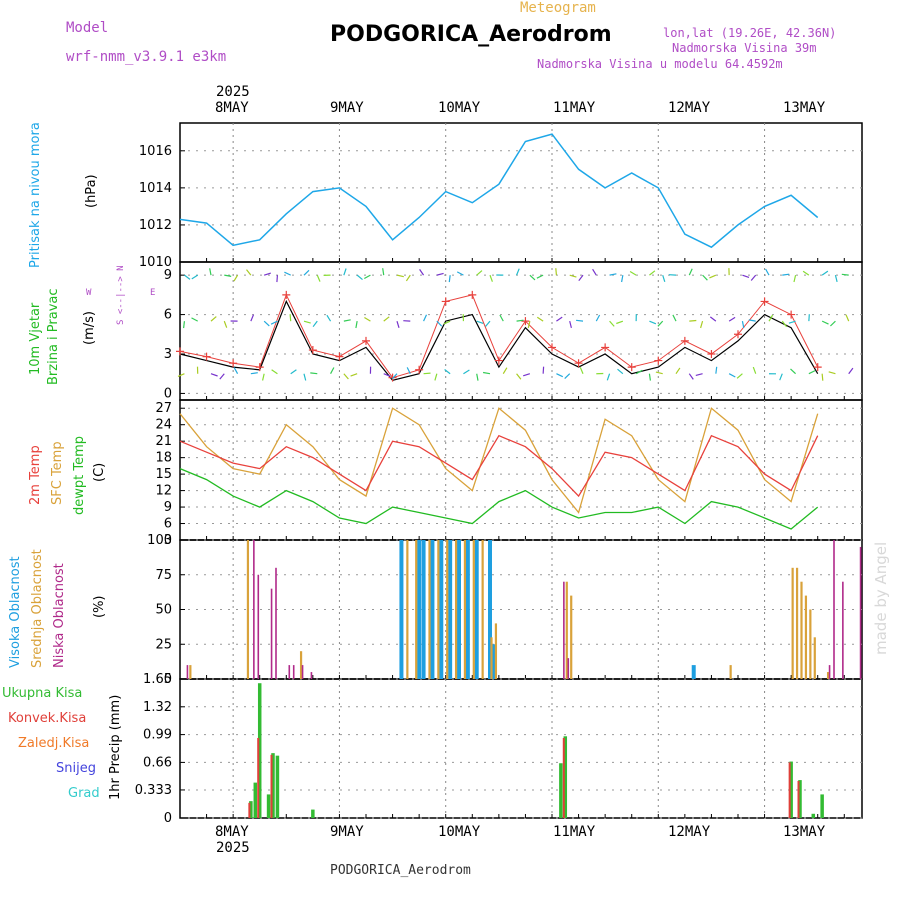 The height and width of the screenshot is (900, 900). What do you see at coordinates (54, 743) in the screenshot?
I see `precip-legend-frz: Zaledj.Kisa` at bounding box center [54, 743].